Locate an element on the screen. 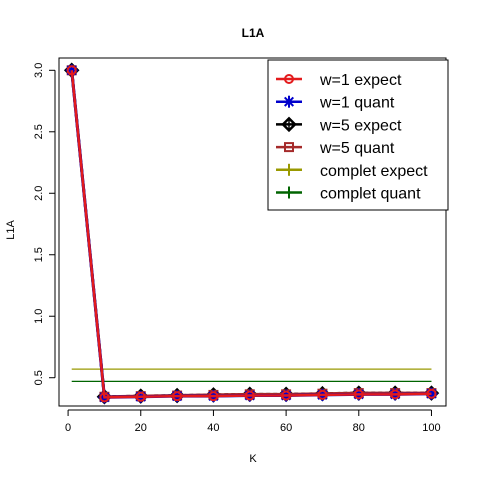 This screenshot has width=480, height=480. legend-label: complet expect is located at coordinates (374, 171).